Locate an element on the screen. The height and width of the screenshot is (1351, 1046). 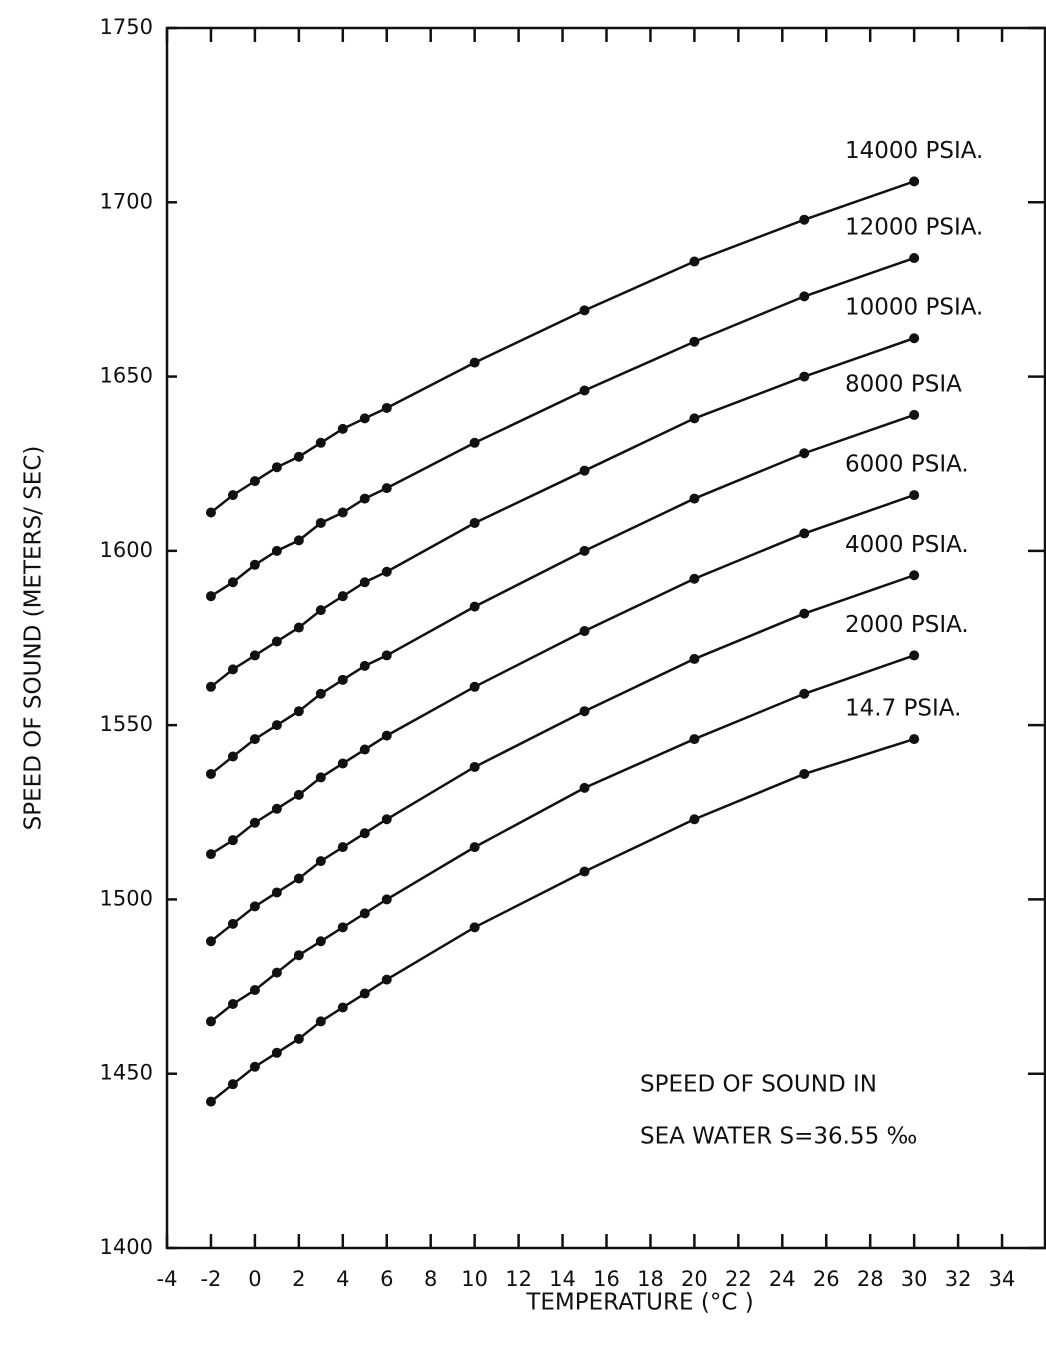
x-tick-label: 16 is located at coordinates (606, 1279).